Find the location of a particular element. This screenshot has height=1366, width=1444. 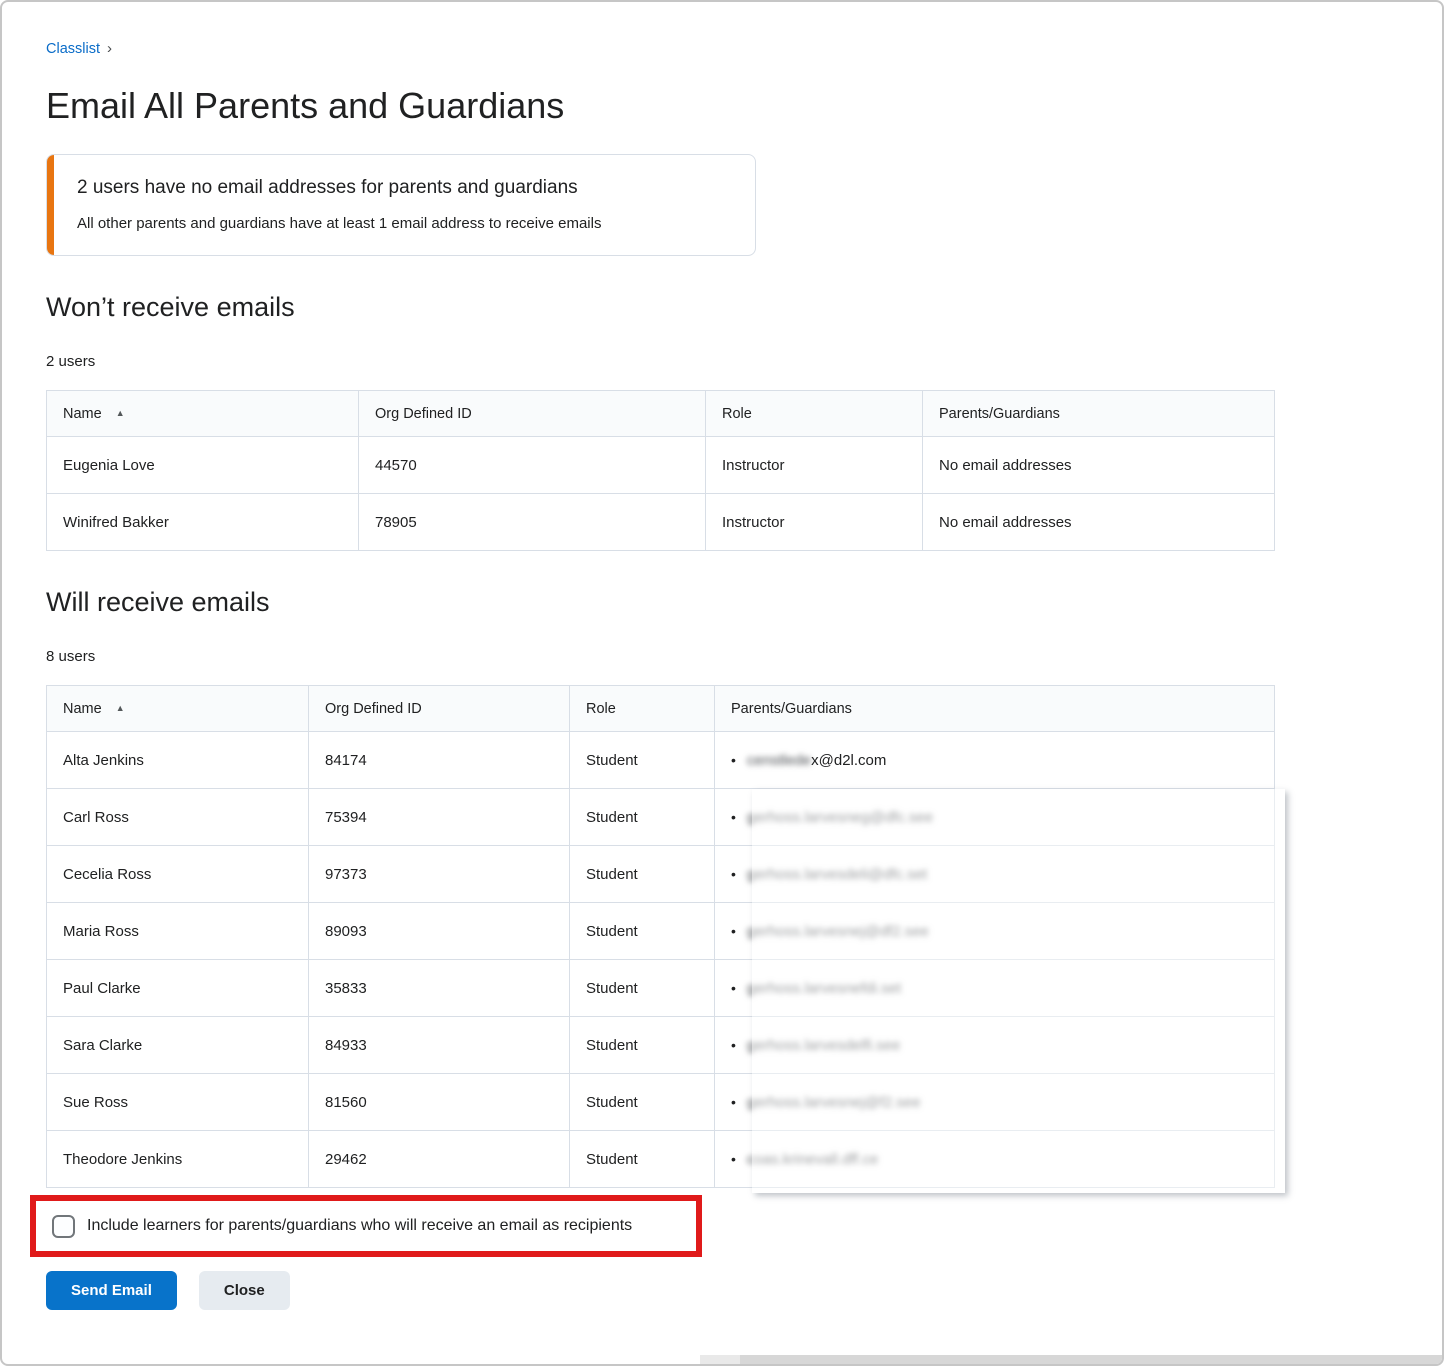

blurred-email-text: gerhoss.larvesnefdi.set is located at coordinates (824, 988).